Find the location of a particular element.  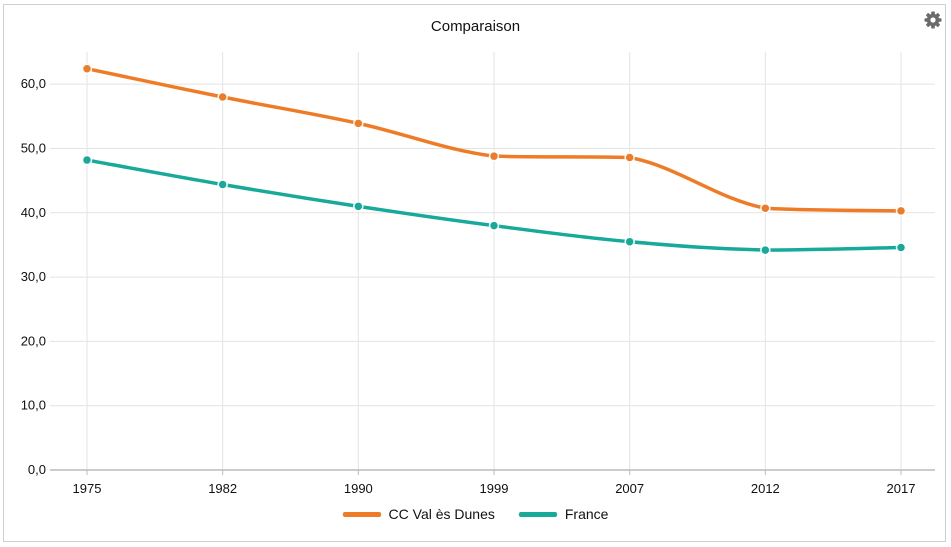

y-tick-label: 10,0 is located at coordinates (33, 405).